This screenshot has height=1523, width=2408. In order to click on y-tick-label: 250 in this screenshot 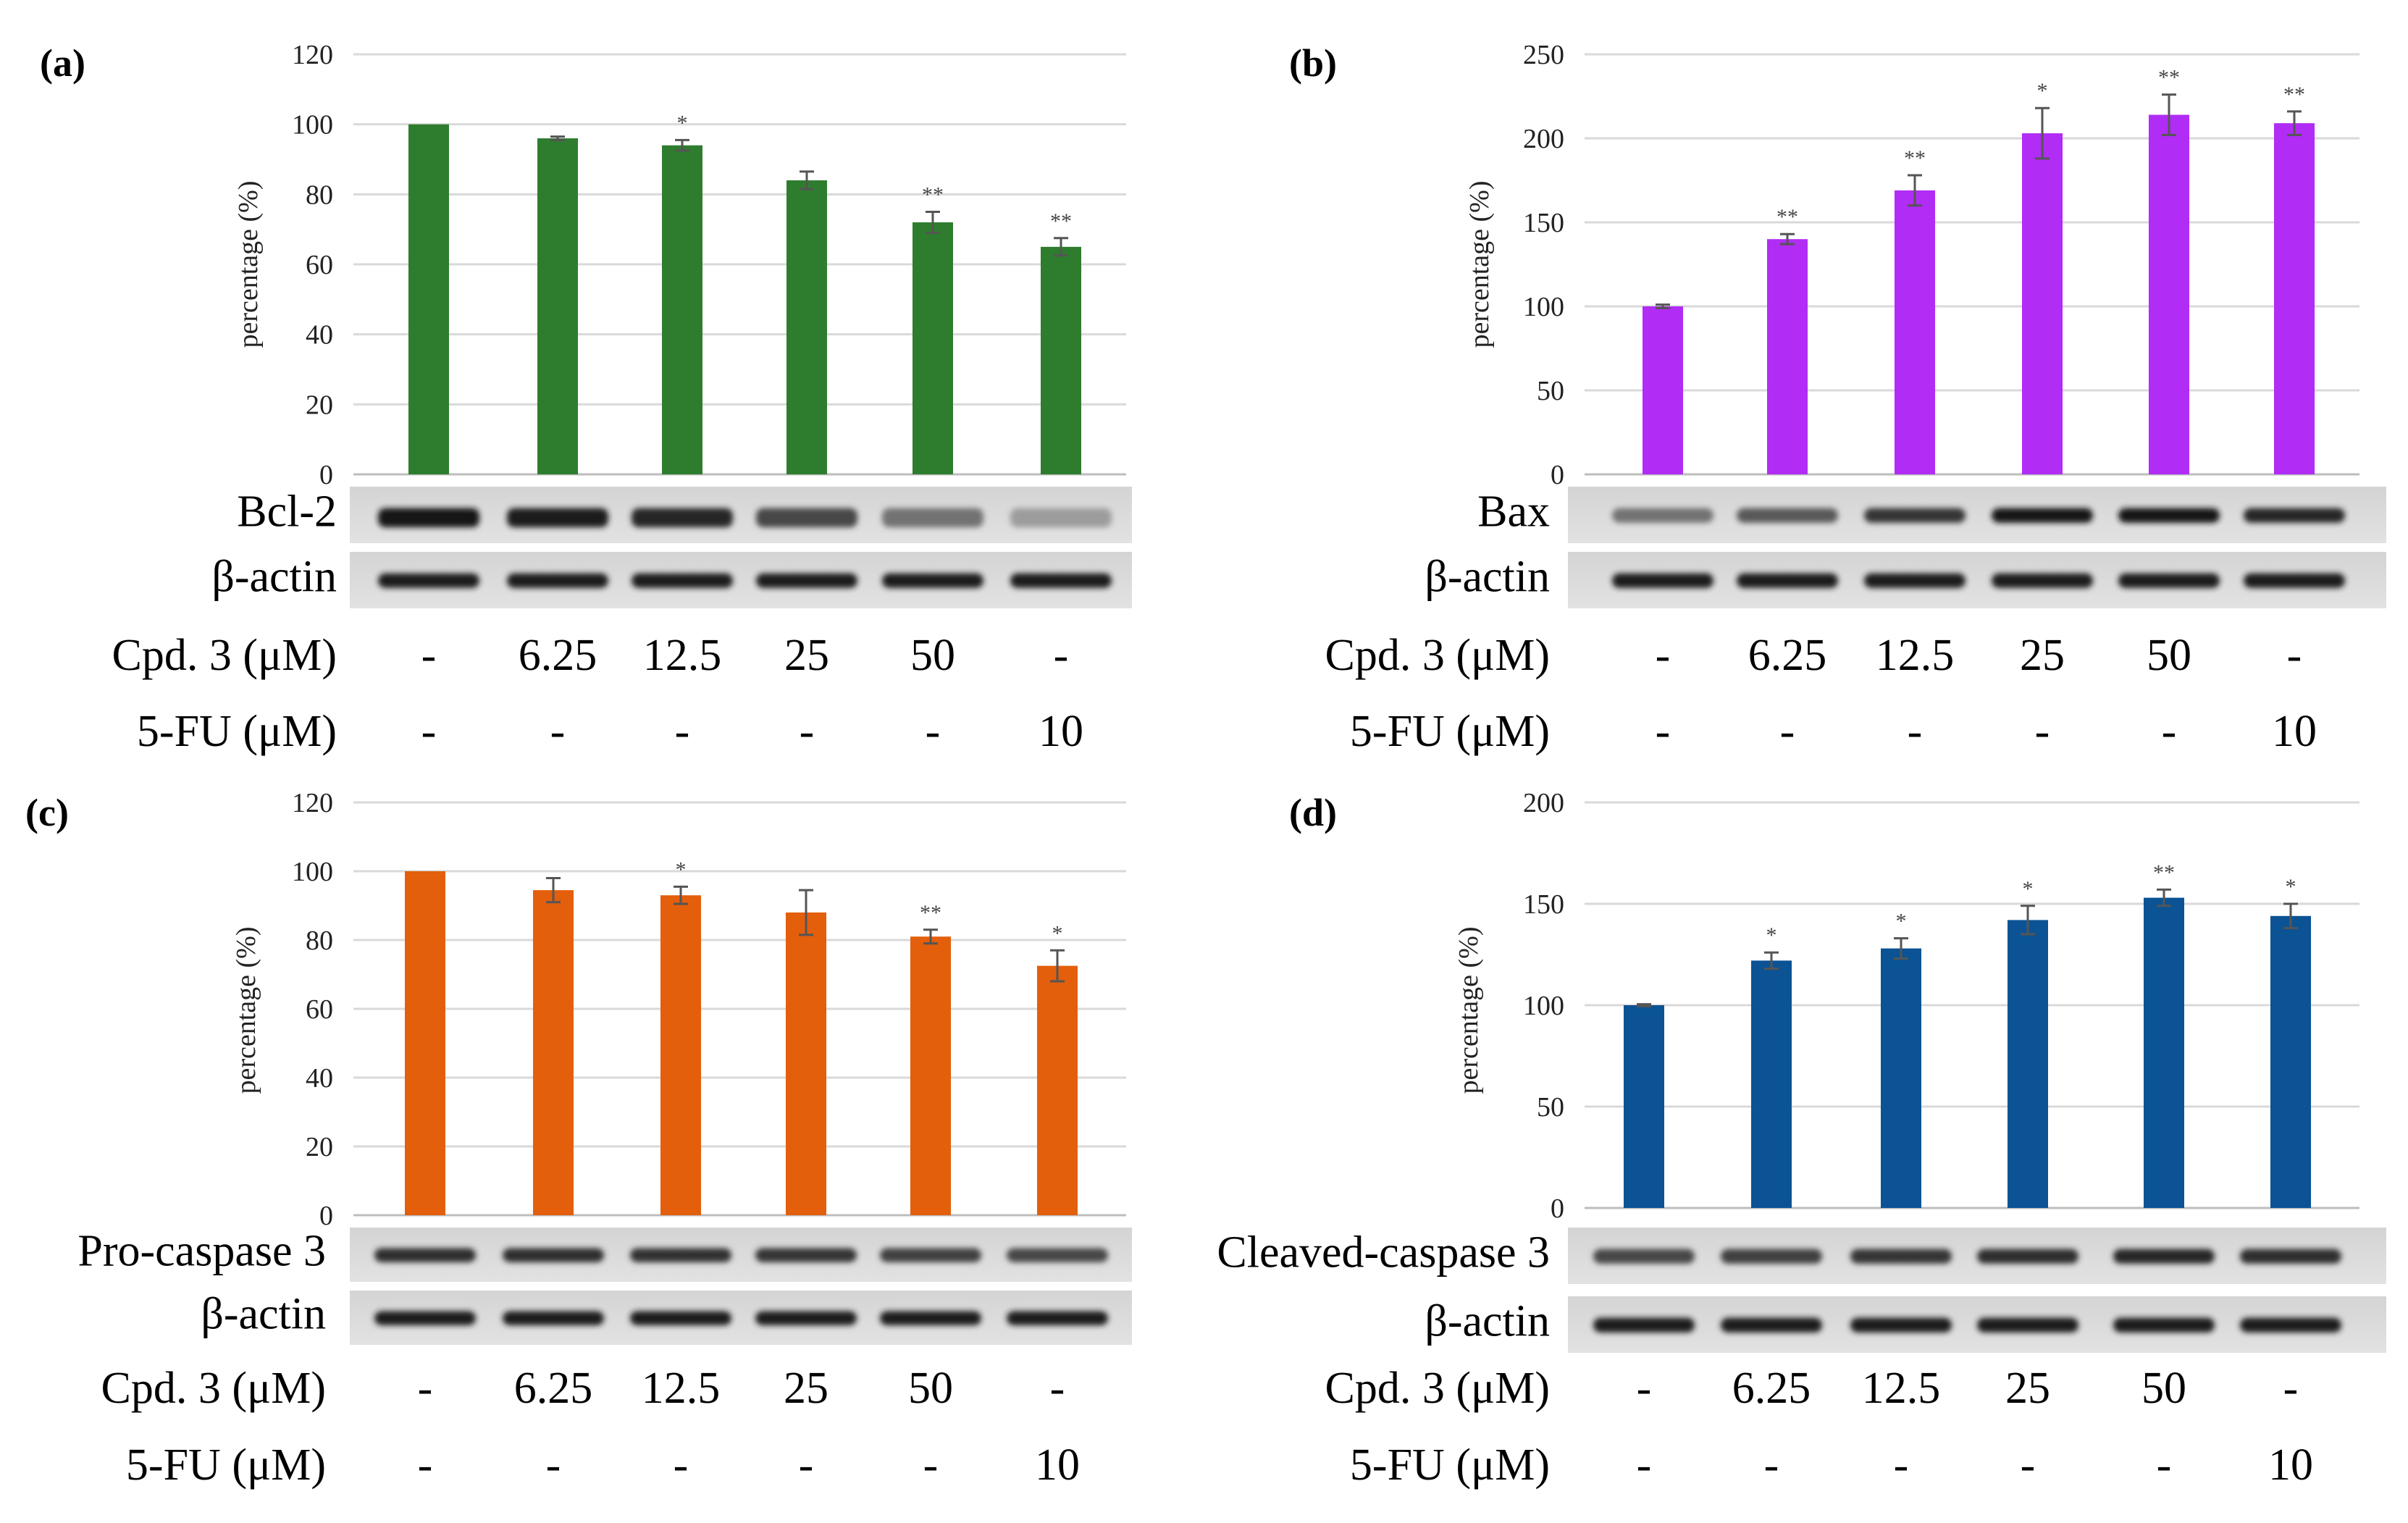, I will do `click(1544, 55)`.